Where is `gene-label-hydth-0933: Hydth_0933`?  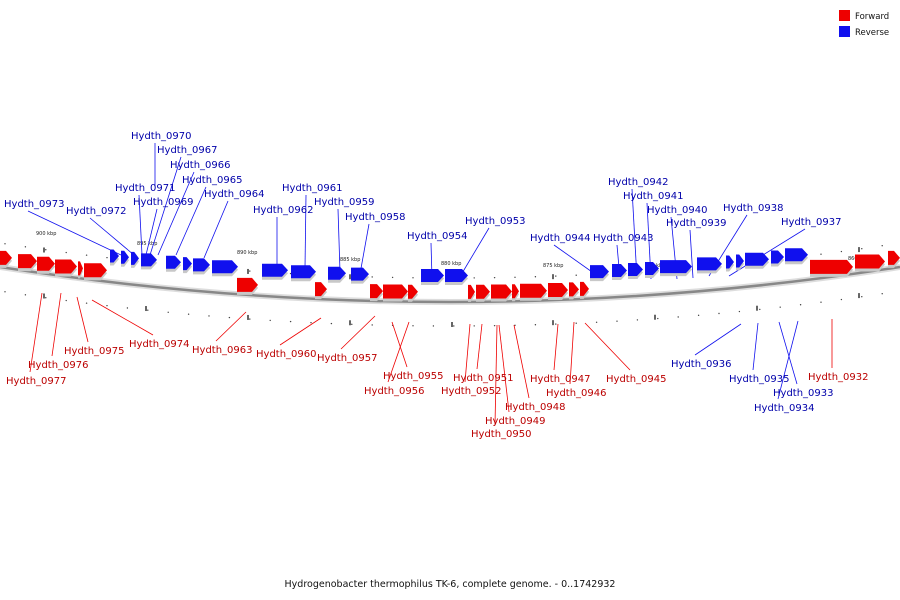
gene-label-hydth-0933: Hydth_0933 is located at coordinates (803, 393).